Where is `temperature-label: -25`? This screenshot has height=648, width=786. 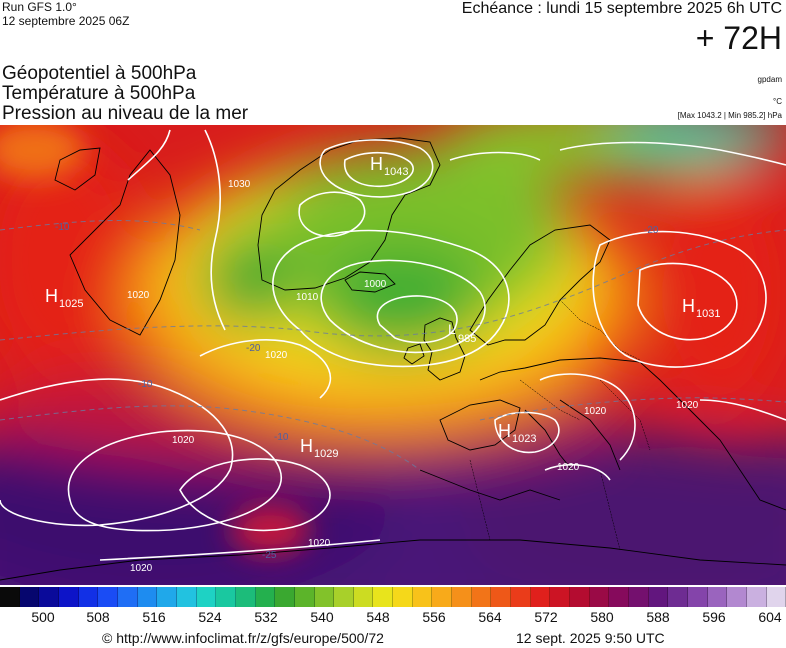 temperature-label: -25 is located at coordinates (269, 555).